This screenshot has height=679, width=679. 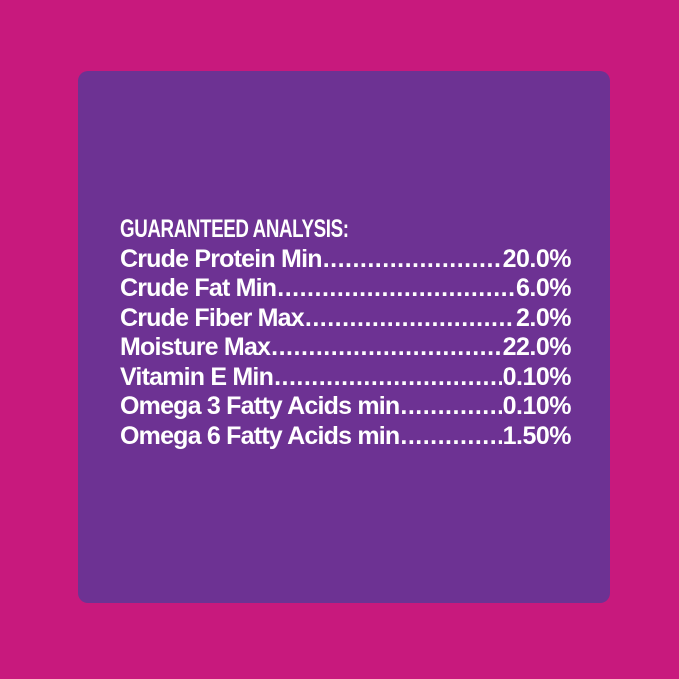 I want to click on analysis-label: Moisture Max, so click(x=195, y=347).